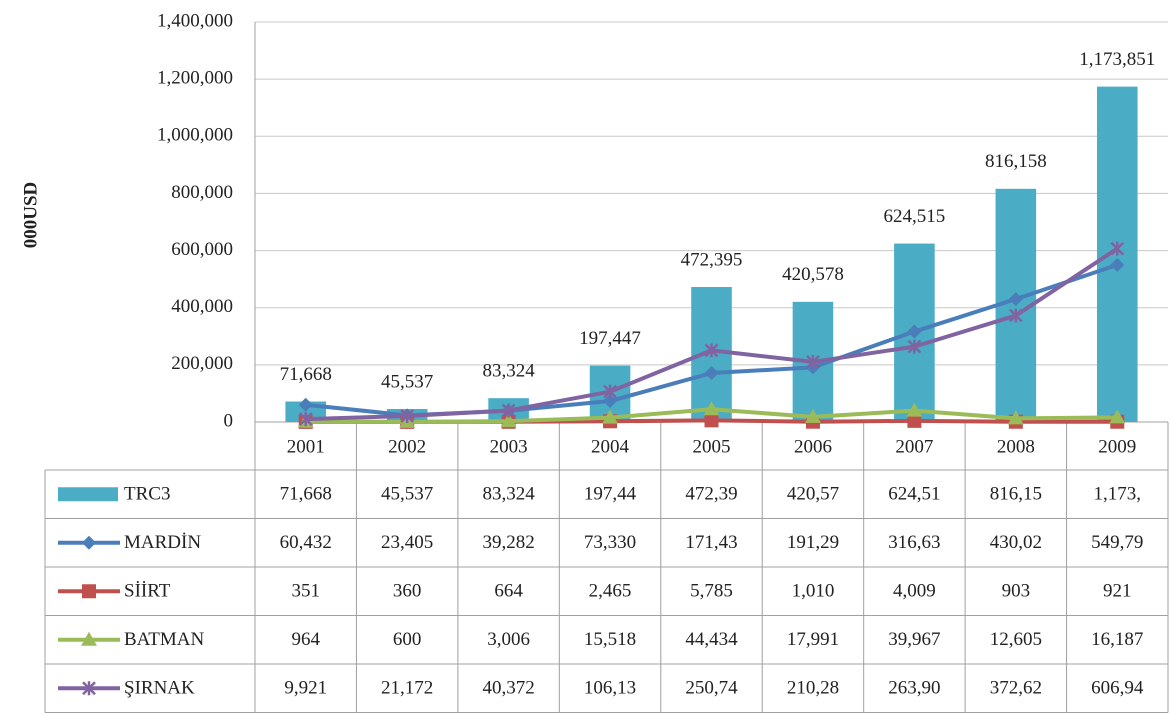 This screenshot has height=715, width=1170. What do you see at coordinates (1016, 161) in the screenshot?
I see `data-label: 816,158` at bounding box center [1016, 161].